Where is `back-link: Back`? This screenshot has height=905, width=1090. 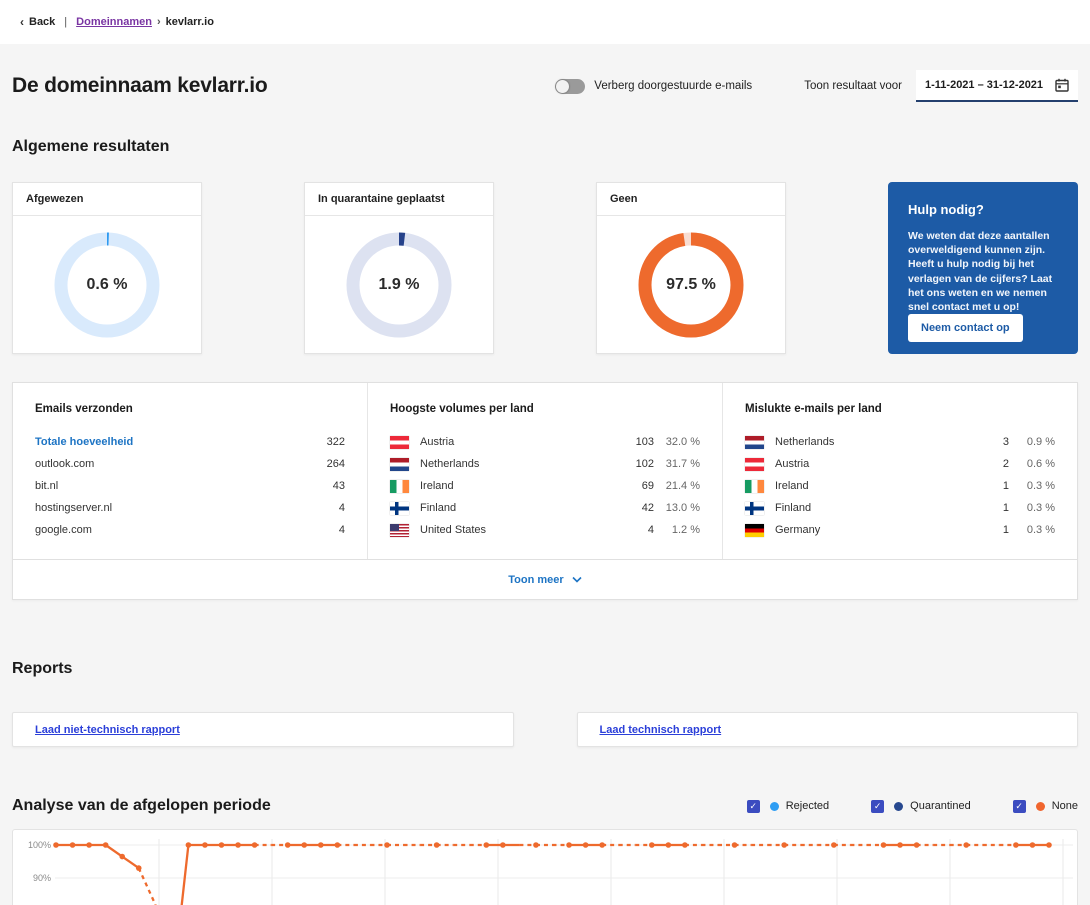
back-link: Back is located at coordinates (42, 22).